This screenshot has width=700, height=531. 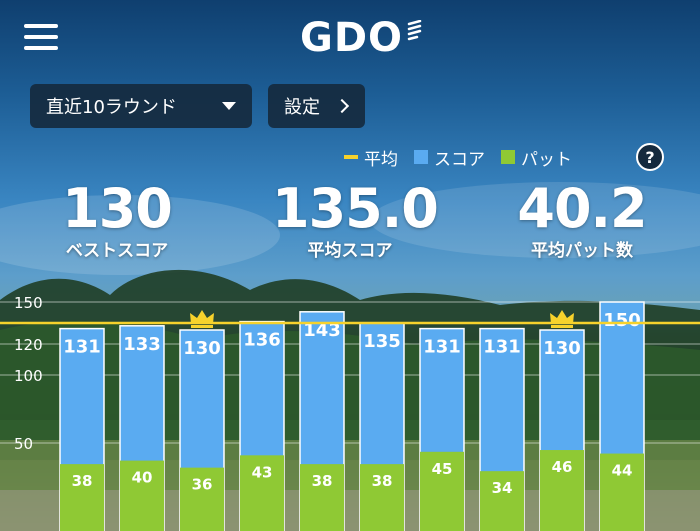 I want to click on legend-average-label: 平均, so click(x=381, y=159).